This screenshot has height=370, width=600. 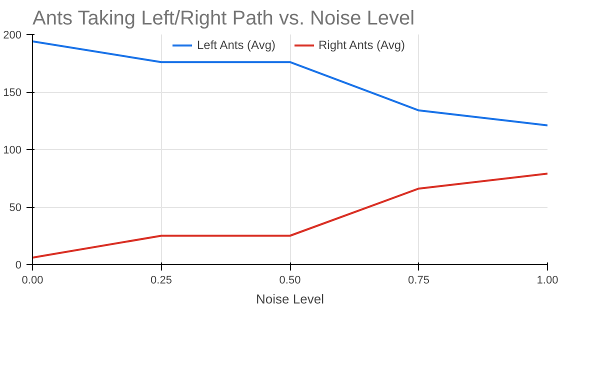 What do you see at coordinates (15, 208) in the screenshot?
I see `y-tick-label: 50` at bounding box center [15, 208].